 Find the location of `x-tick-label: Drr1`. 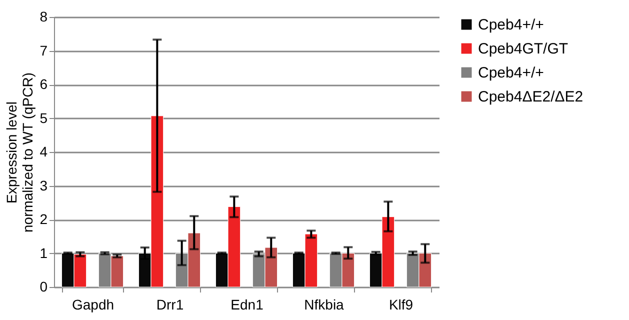

x-tick-label: Drr1 is located at coordinates (170, 304).